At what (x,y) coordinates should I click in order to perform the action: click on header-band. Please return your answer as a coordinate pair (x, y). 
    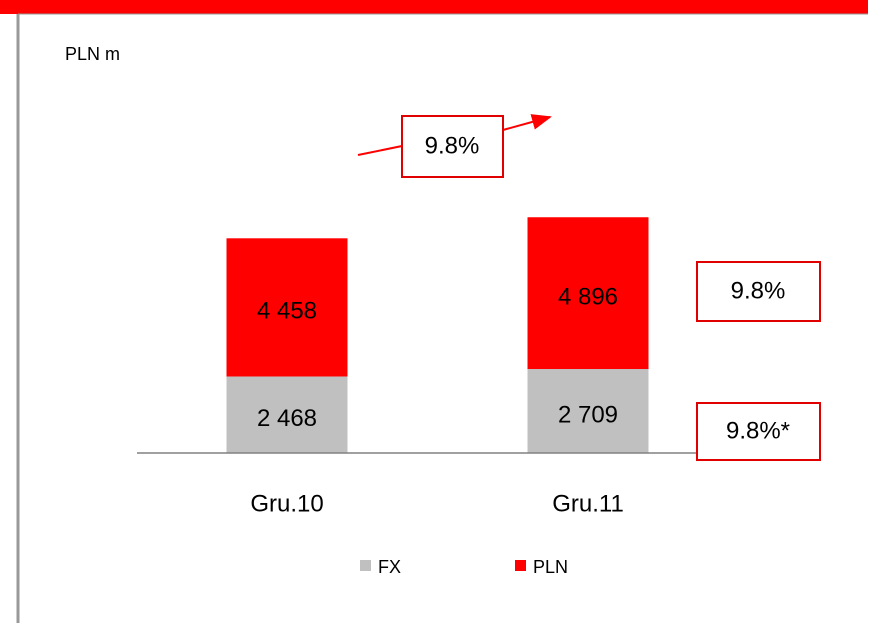
    Looking at the image, I should click on (434, 7).